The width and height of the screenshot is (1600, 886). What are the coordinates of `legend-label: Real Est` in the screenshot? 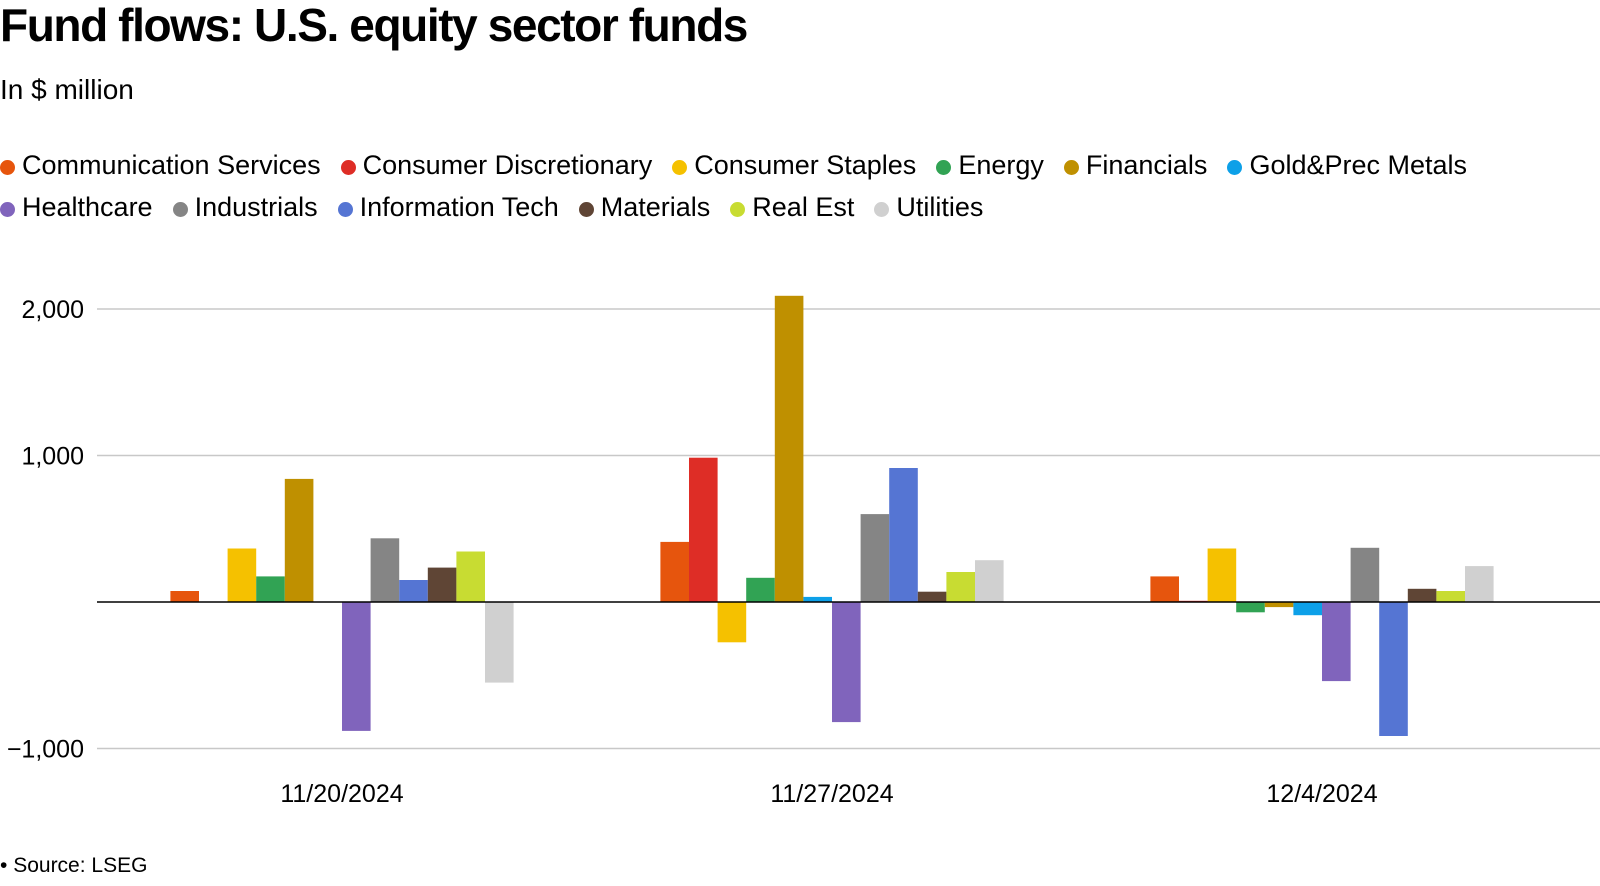 It's located at (803, 207).